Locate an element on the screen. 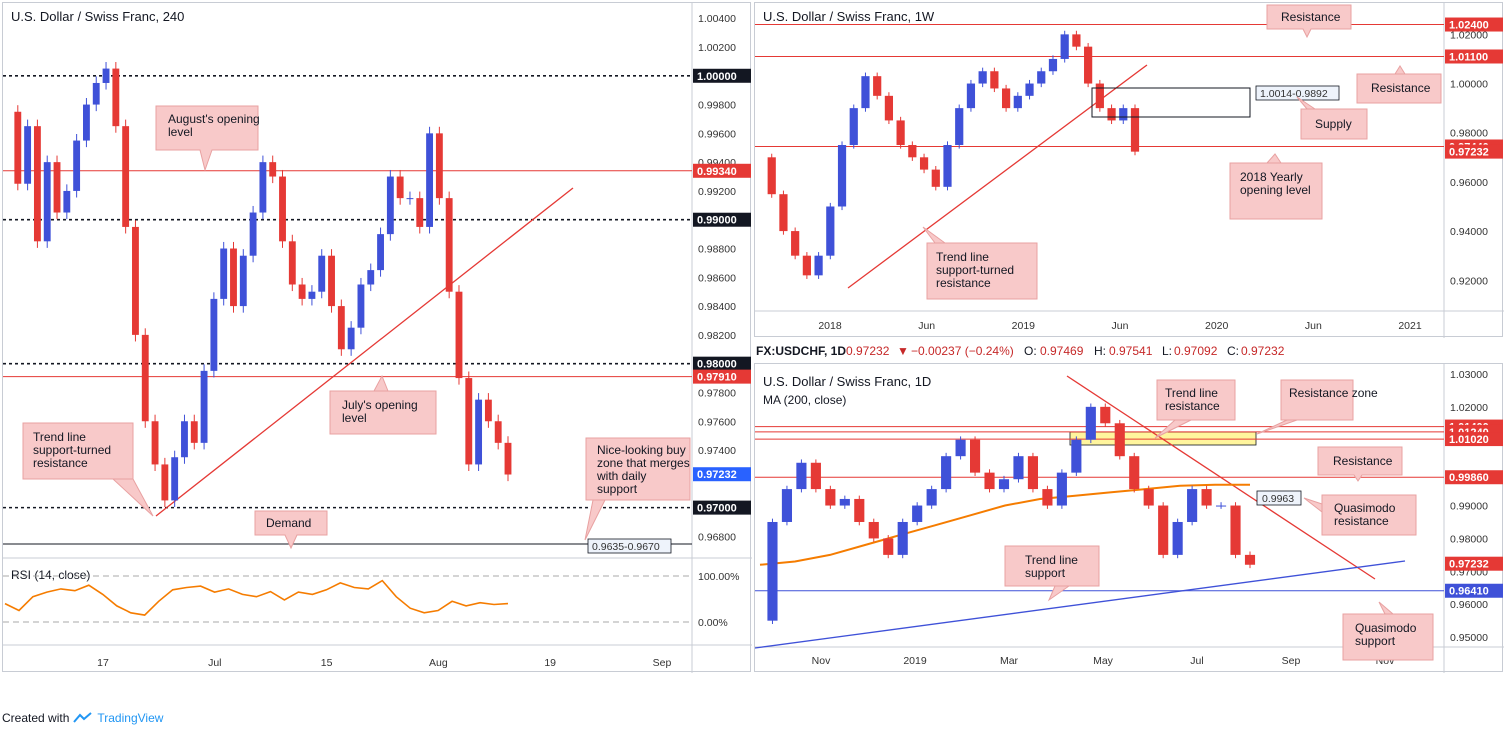 This screenshot has width=1506, height=730. trend-line-resistance is located at coordinates (1221, 477).